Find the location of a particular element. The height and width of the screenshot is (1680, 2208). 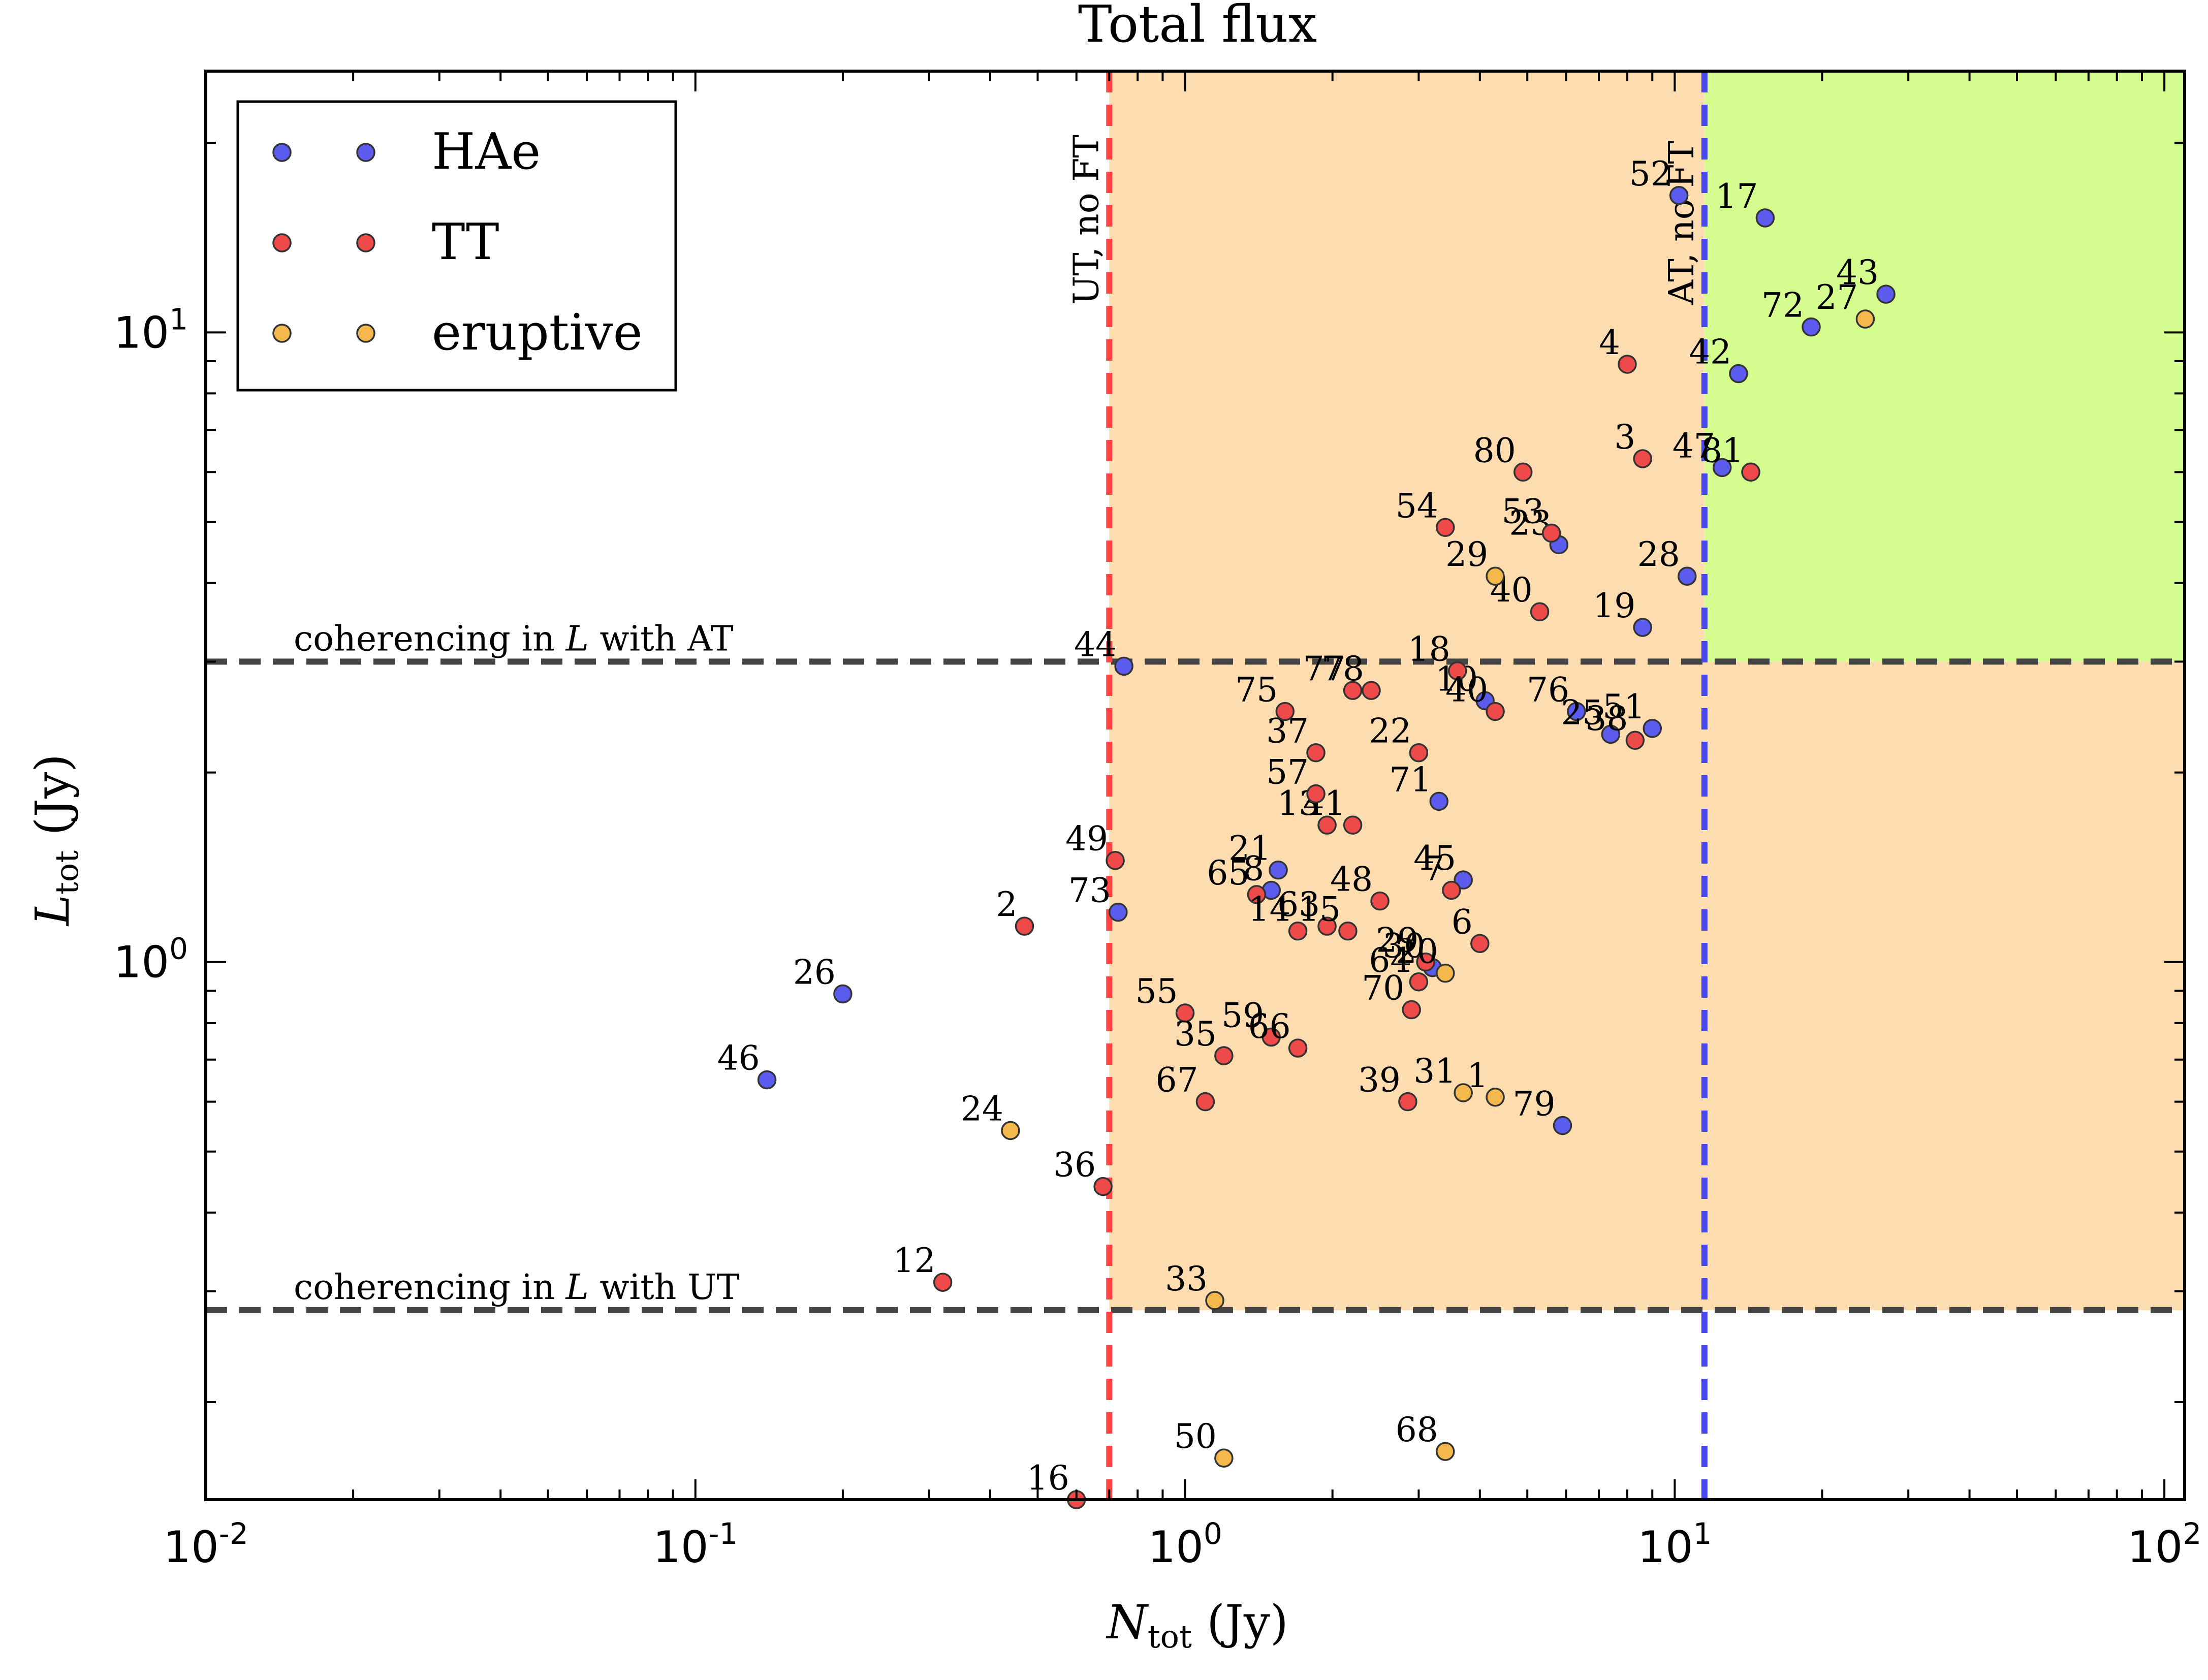

point-label: 79 is located at coordinates (1534, 1104).